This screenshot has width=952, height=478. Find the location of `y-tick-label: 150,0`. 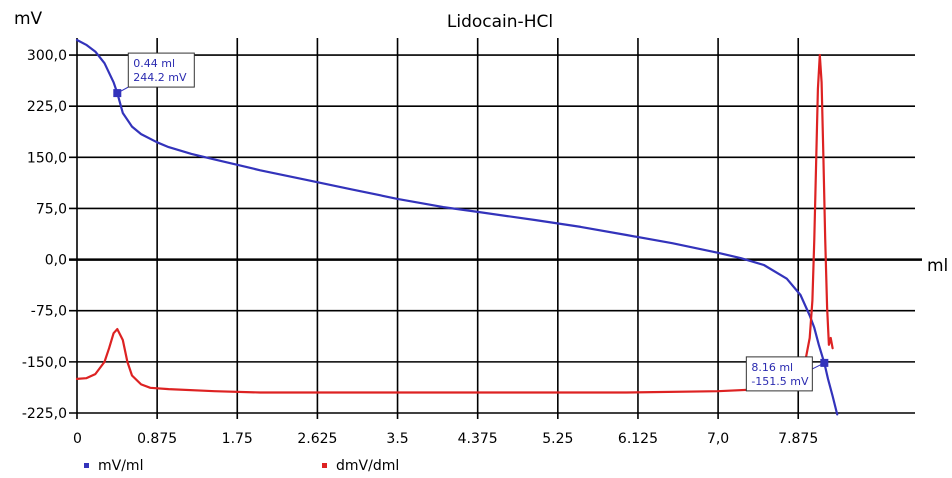

y-tick-label: 150,0 is located at coordinates (47, 158).